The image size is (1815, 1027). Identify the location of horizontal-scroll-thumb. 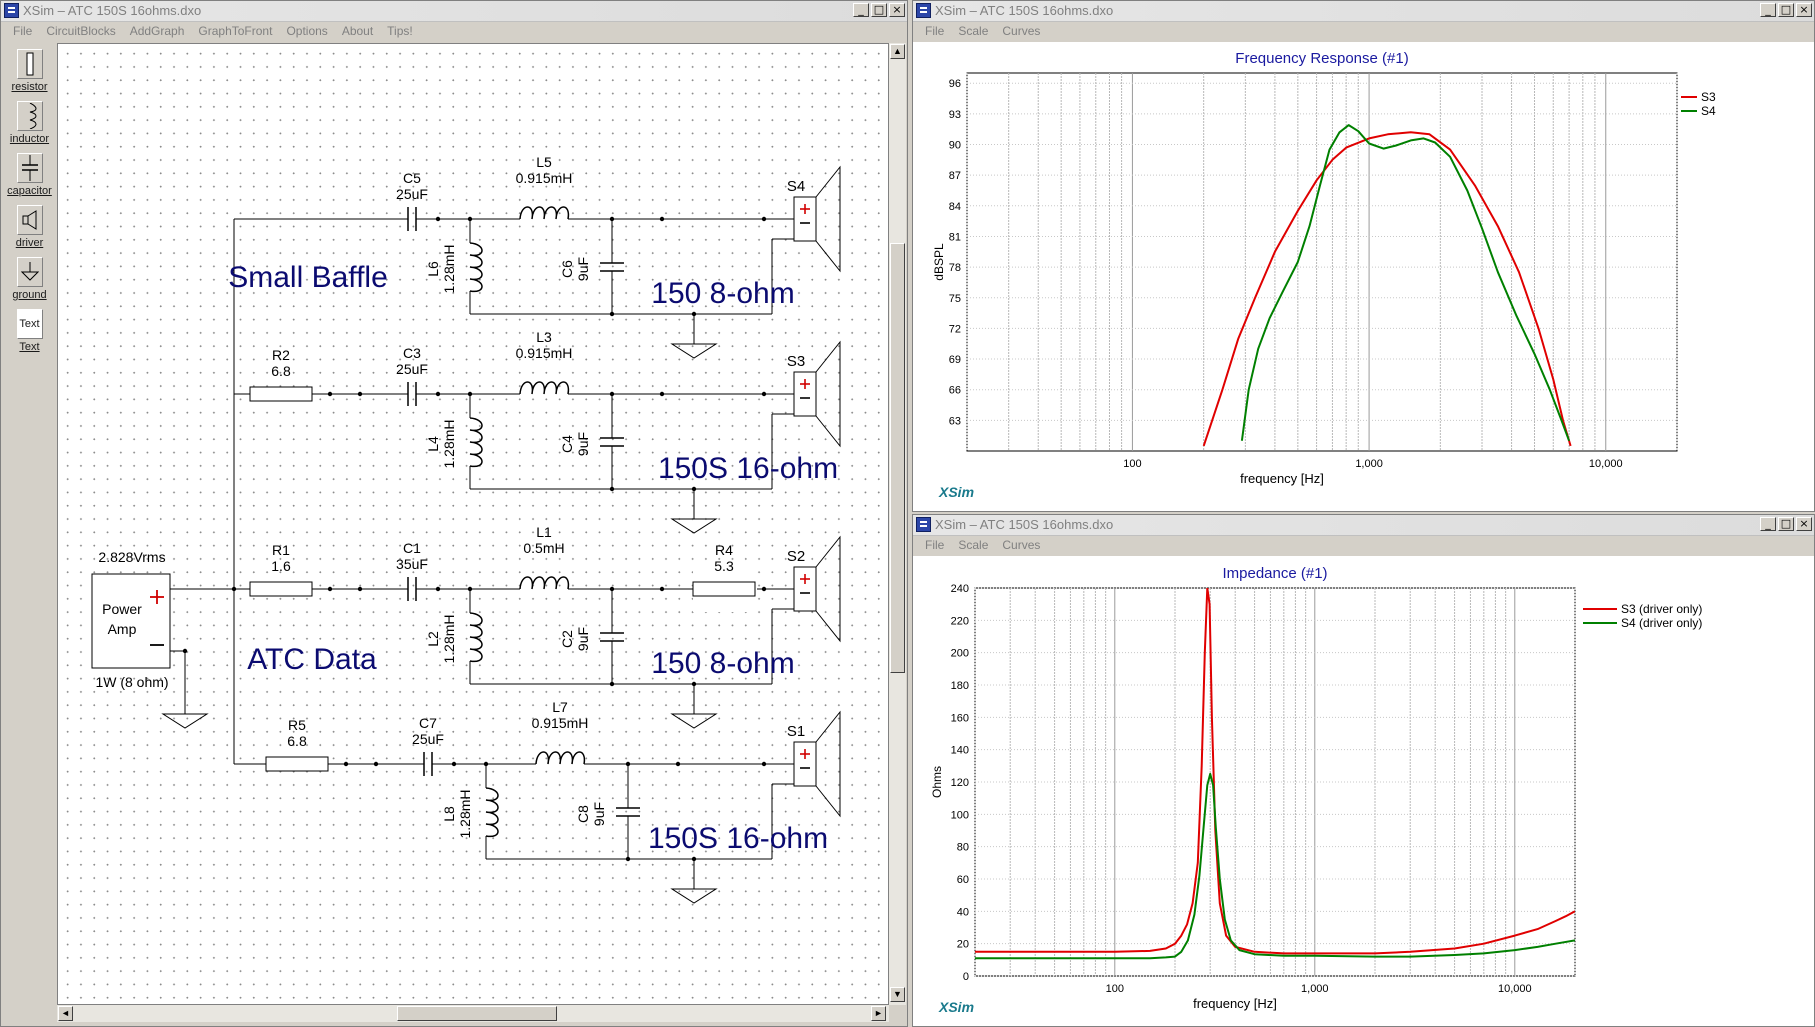
(477, 1013).